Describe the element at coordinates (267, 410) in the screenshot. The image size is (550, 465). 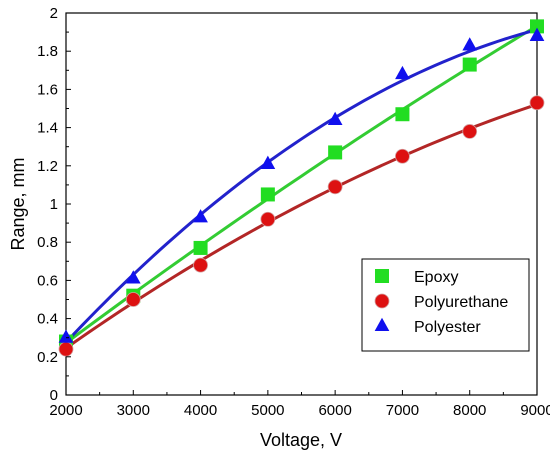
I see `x-tick-label: 5000` at that location.